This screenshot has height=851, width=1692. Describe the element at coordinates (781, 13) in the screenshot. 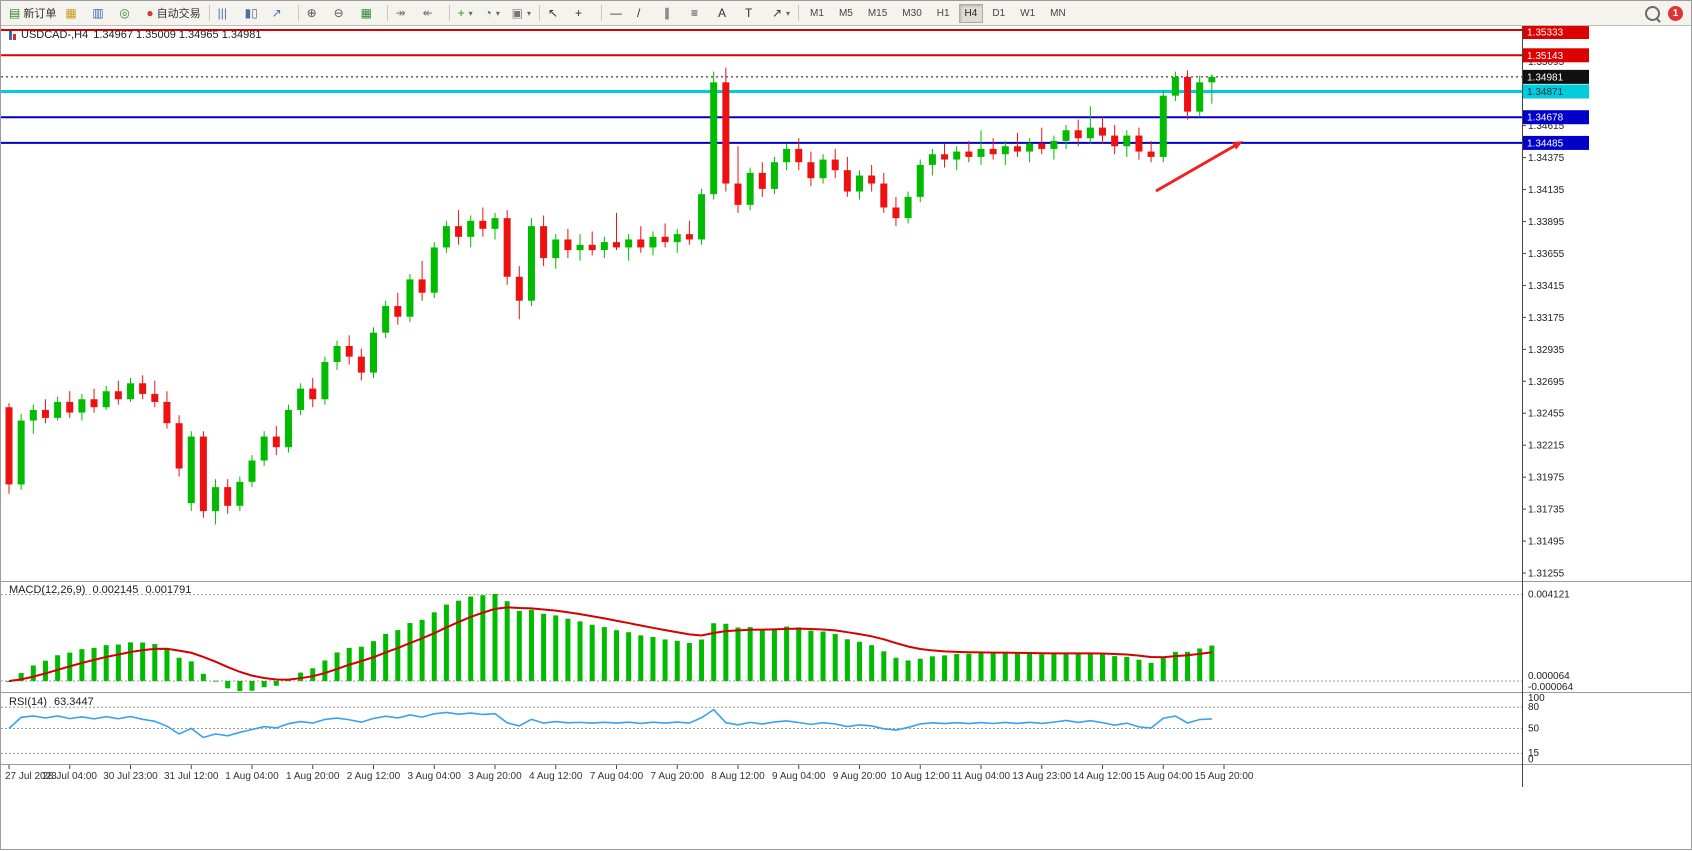

I see `arrows-button: ↗ ▾` at that location.